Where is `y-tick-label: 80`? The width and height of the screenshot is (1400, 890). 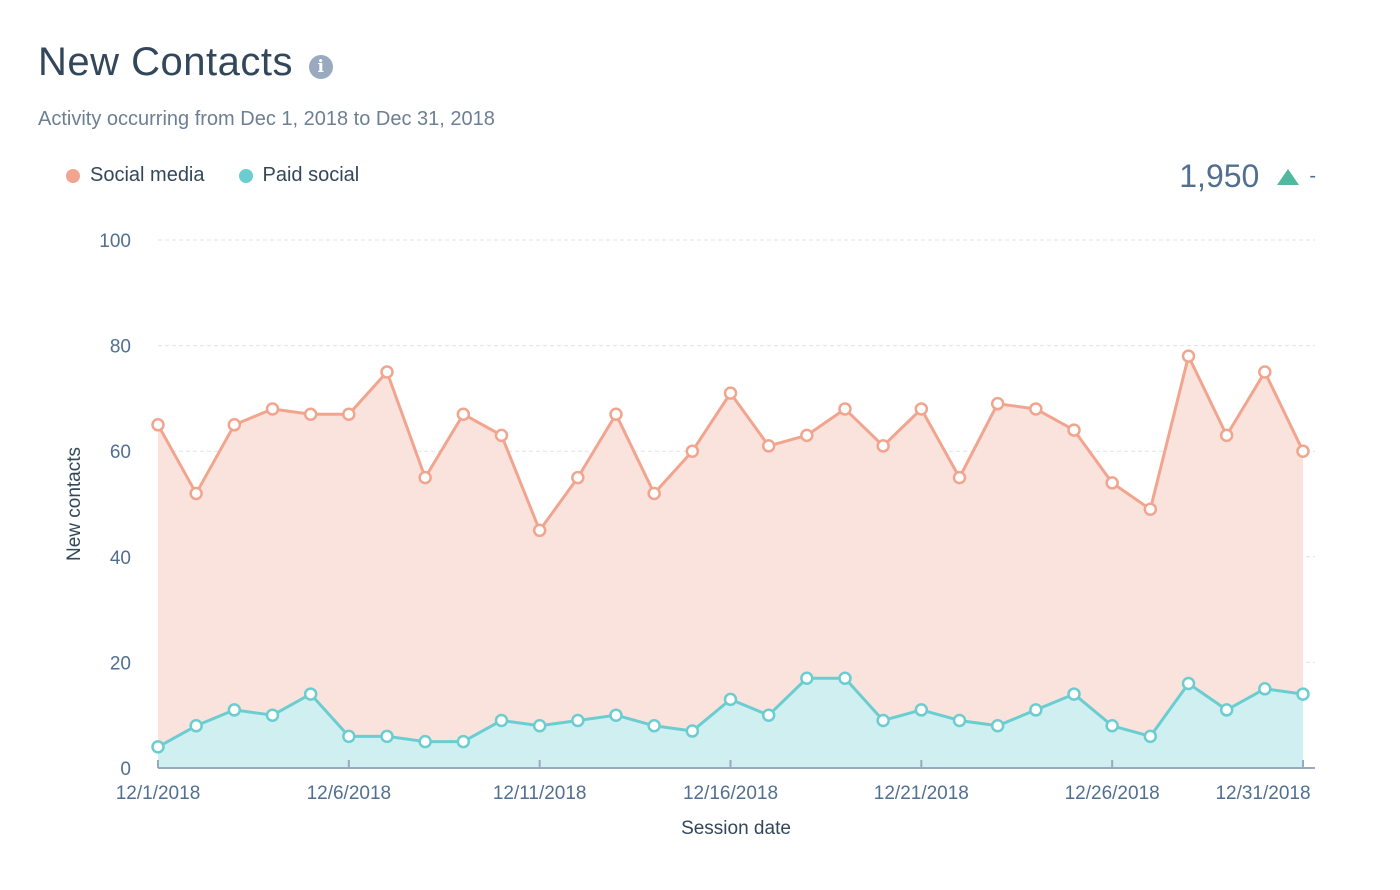 y-tick-label: 80 is located at coordinates (120, 347).